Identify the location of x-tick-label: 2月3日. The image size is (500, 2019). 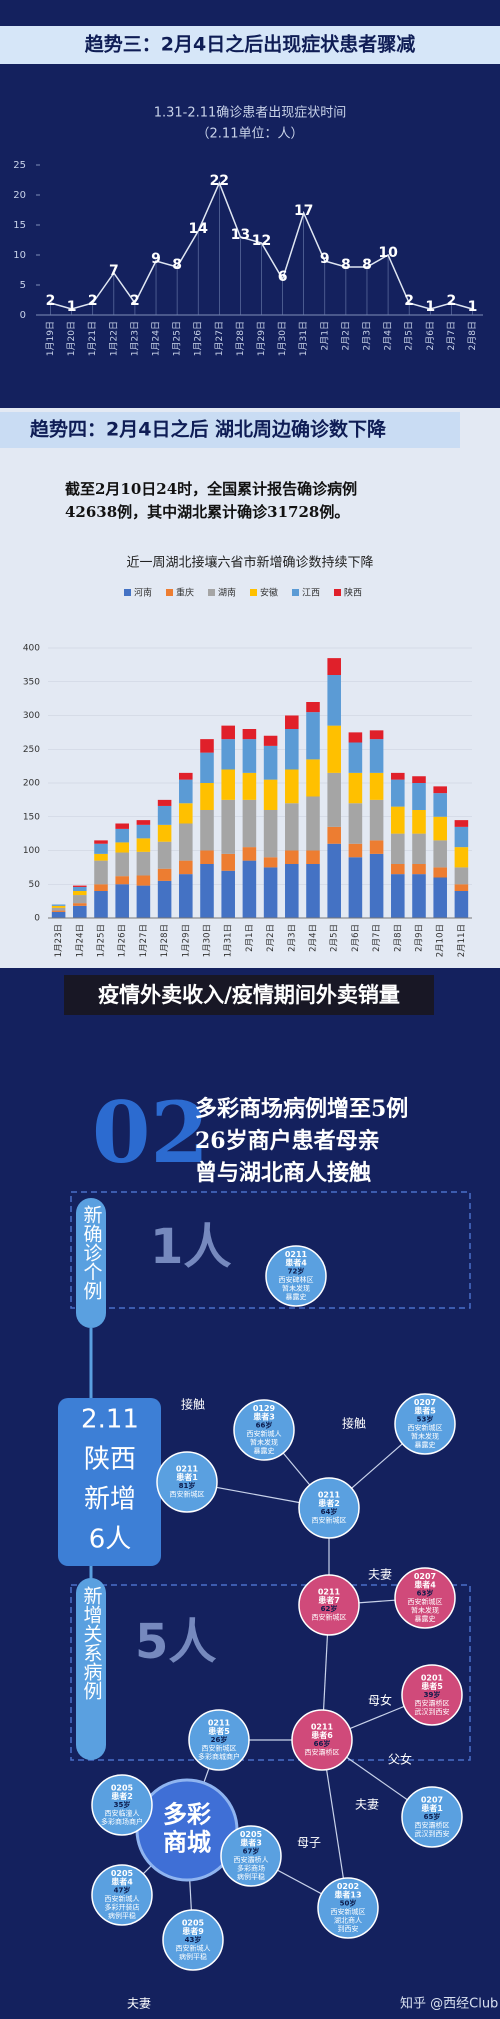
(292, 938).